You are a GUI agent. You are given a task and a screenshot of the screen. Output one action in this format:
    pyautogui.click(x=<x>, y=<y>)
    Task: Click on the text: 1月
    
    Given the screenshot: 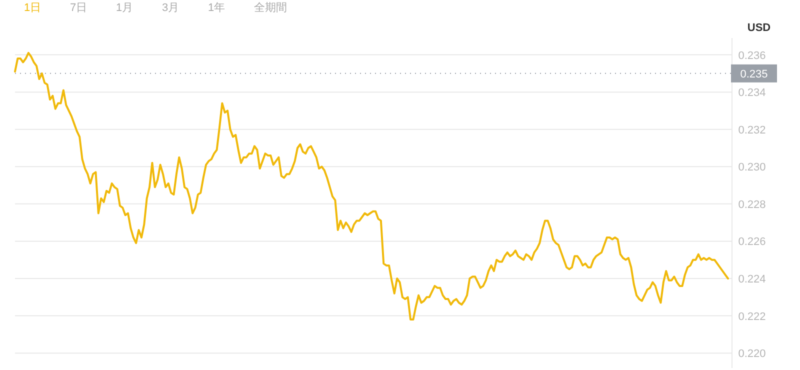 What is the action you would take?
    pyautogui.click(x=125, y=8)
    